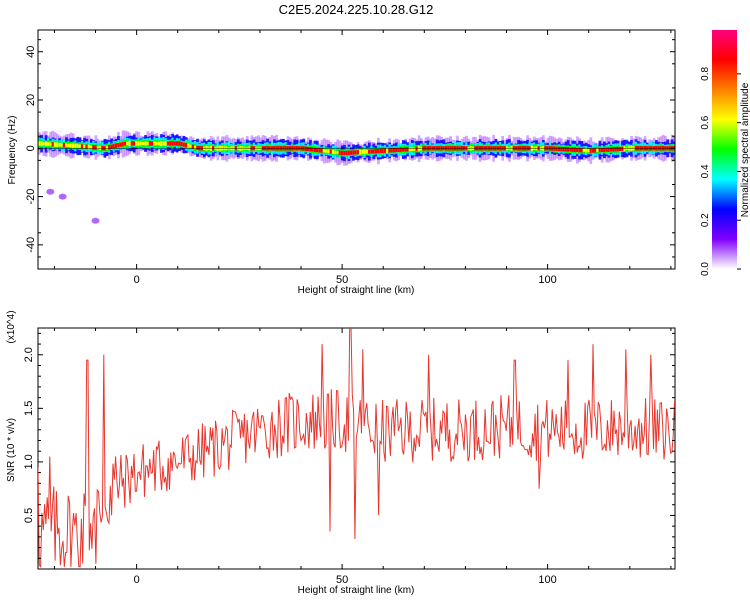  I want to click on snr-y-axis-label: SNR (10 * v/v), so click(11, 450).